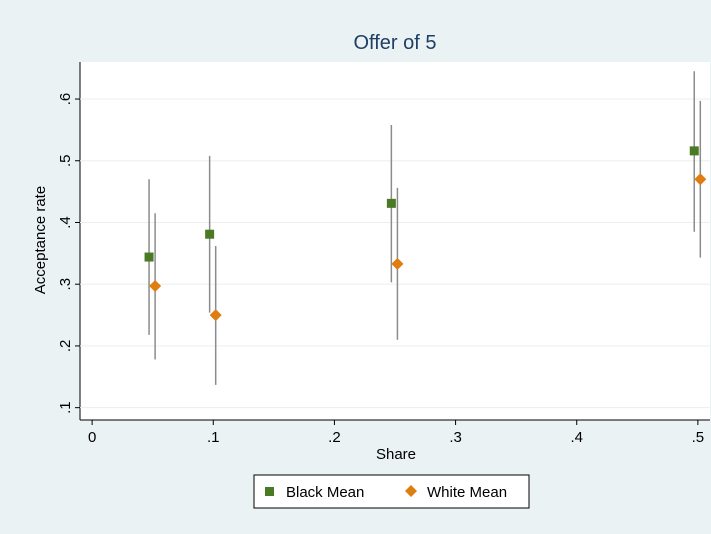  What do you see at coordinates (65, 161) in the screenshot?
I see `y-tick-label: .5` at bounding box center [65, 161].